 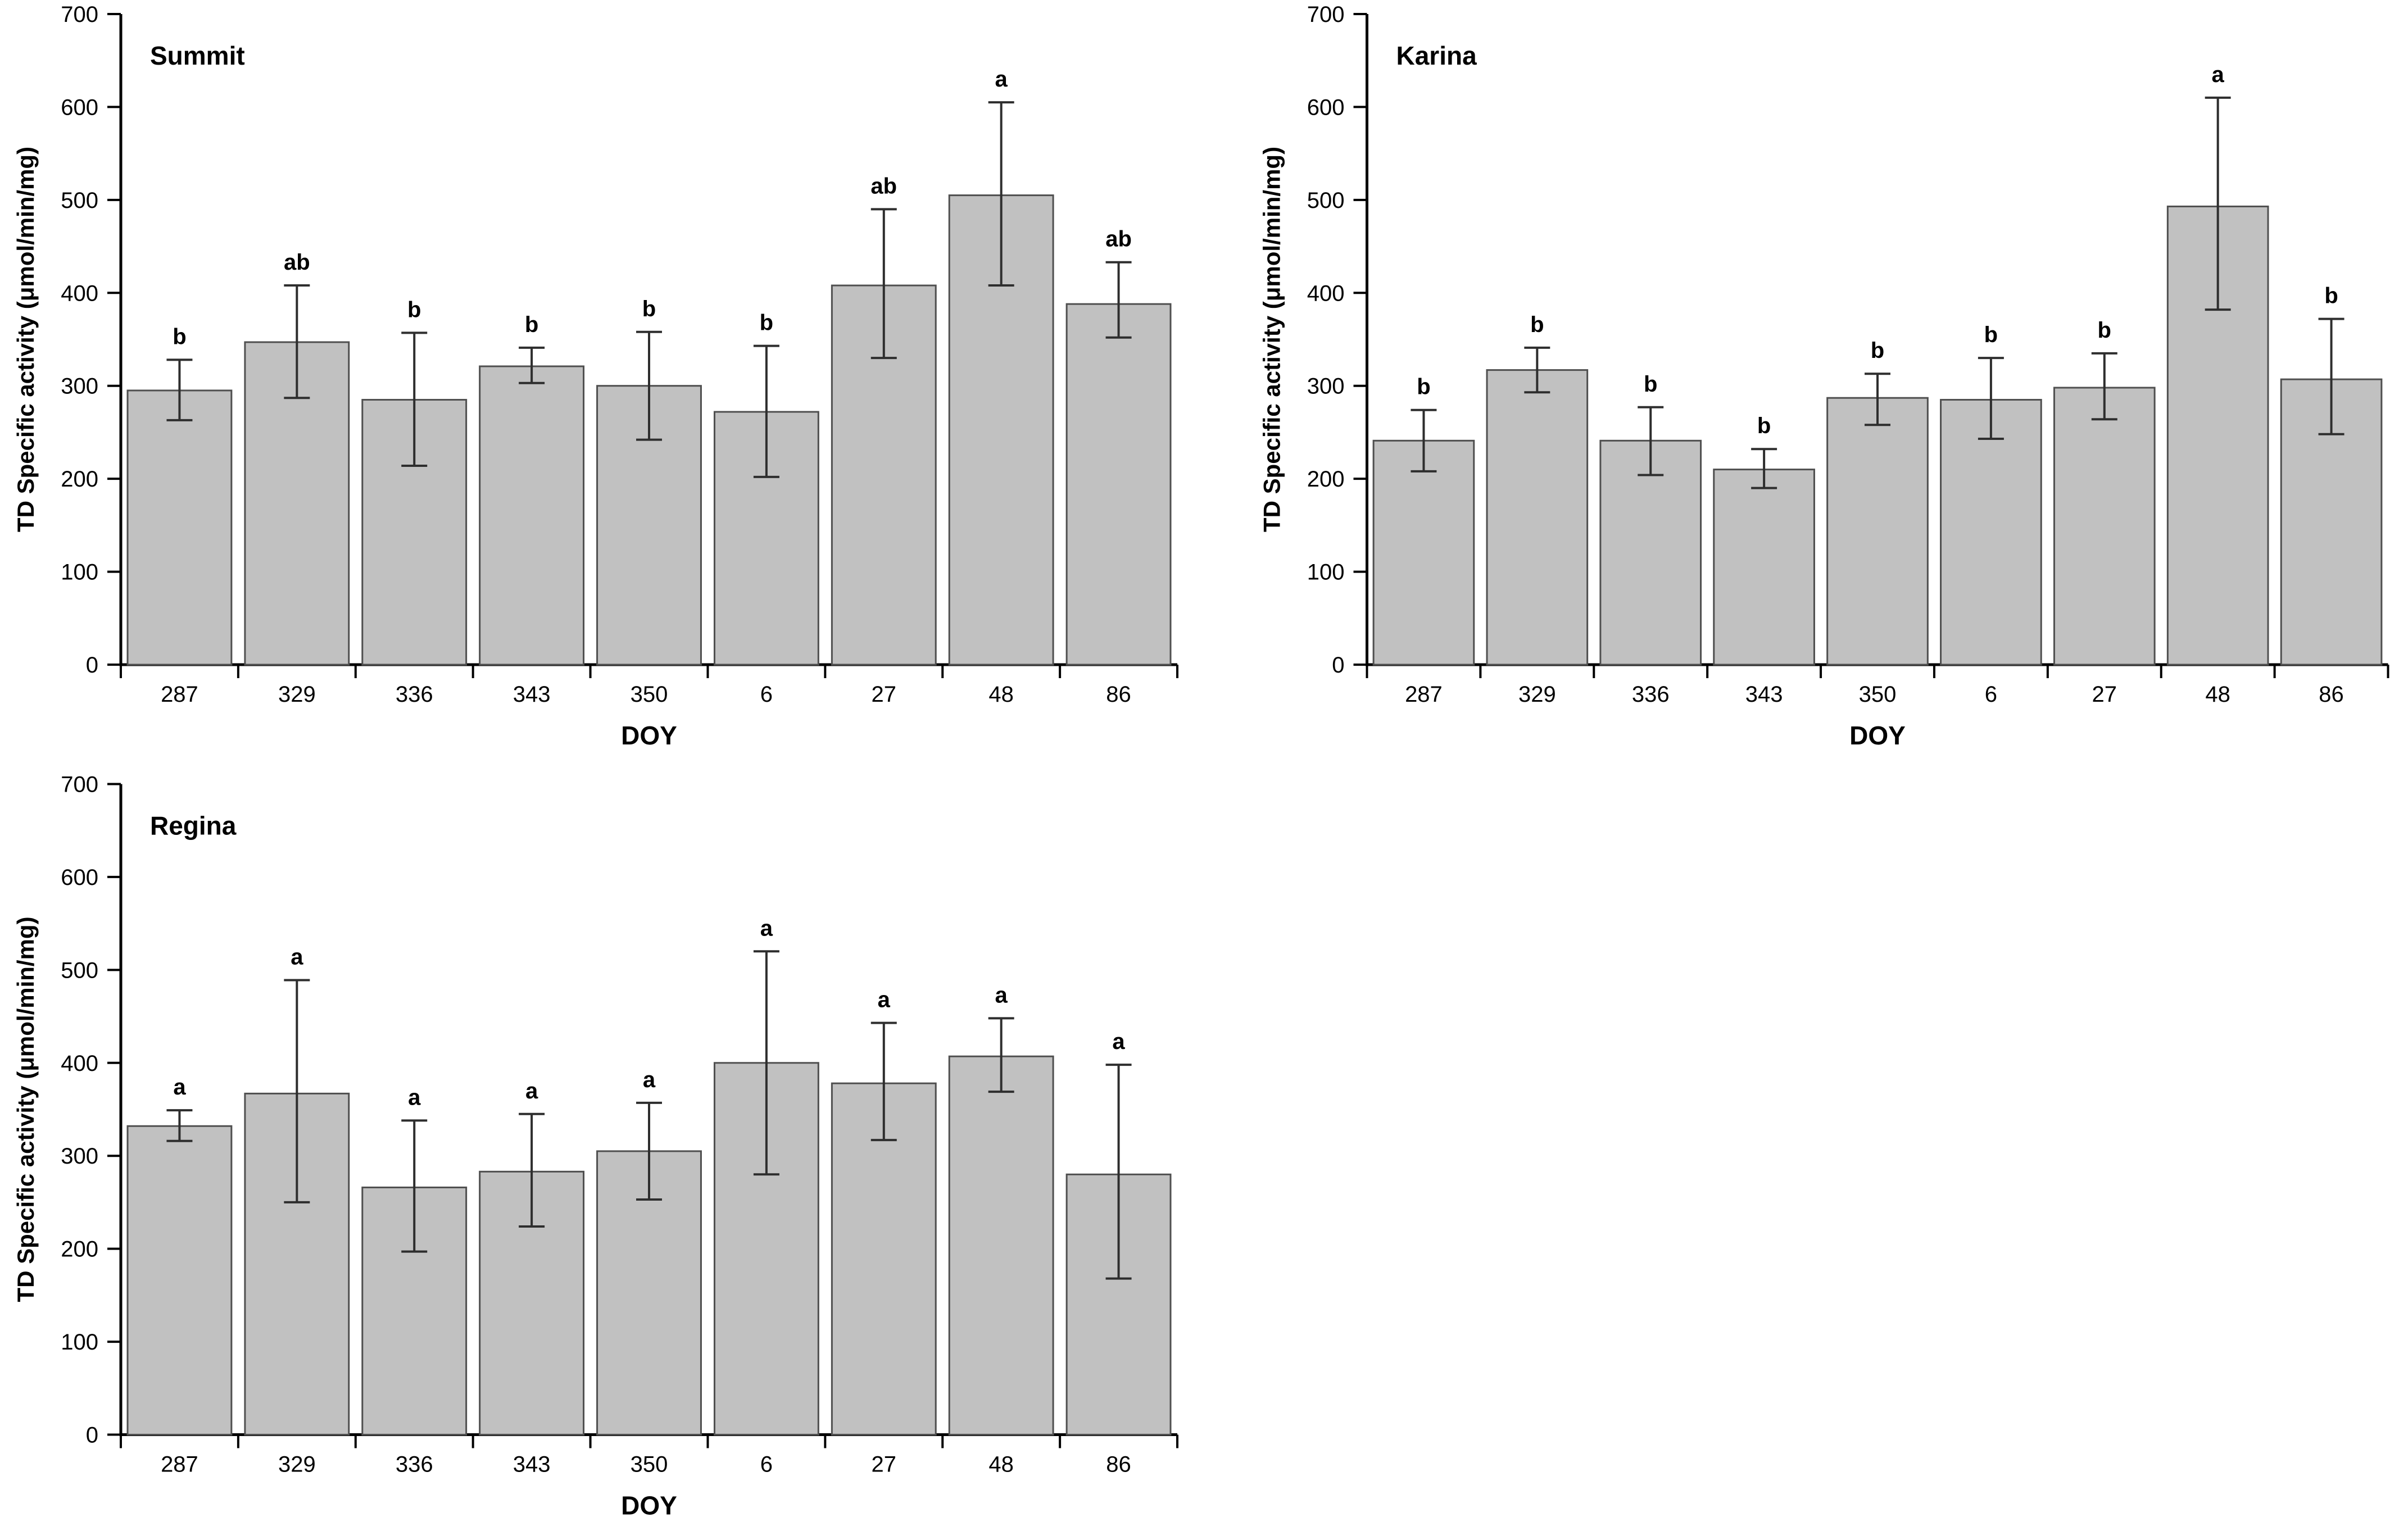 I want to click on y-tick-label: 300, so click(x=79, y=386).